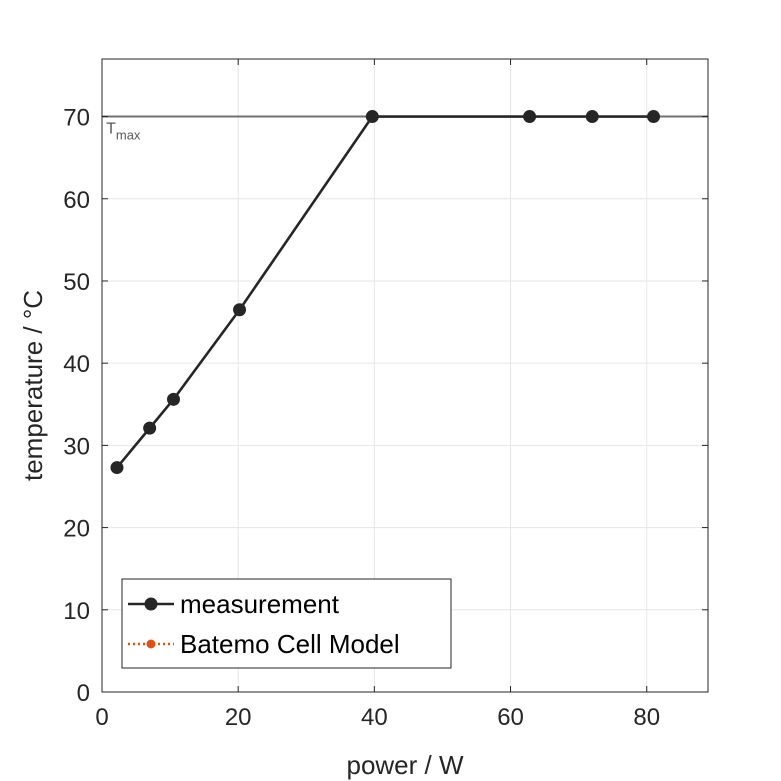 The width and height of the screenshot is (781, 781). What do you see at coordinates (260, 604) in the screenshot?
I see `legend-label: measurement` at bounding box center [260, 604].